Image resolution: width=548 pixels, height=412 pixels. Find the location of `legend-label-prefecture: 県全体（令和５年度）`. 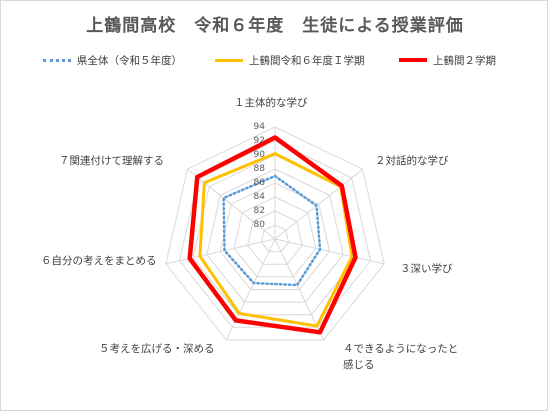

legend-label-prefecture: 県全体（令和５年度） is located at coordinates (129, 60).